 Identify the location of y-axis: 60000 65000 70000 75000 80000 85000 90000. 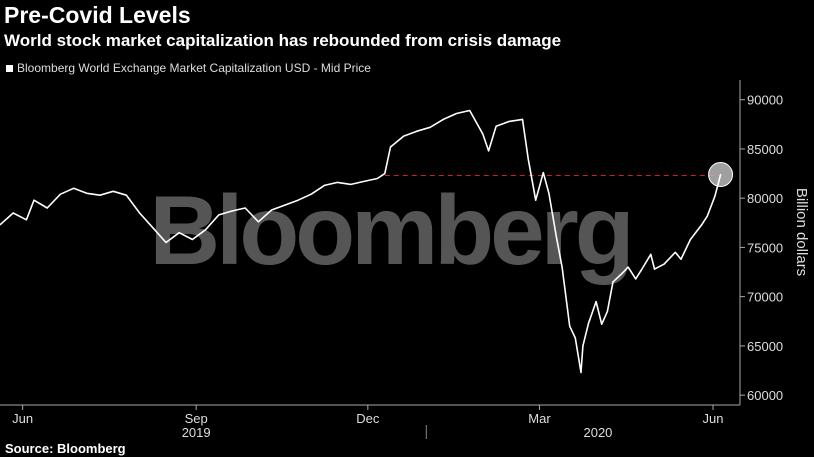
(761, 248).